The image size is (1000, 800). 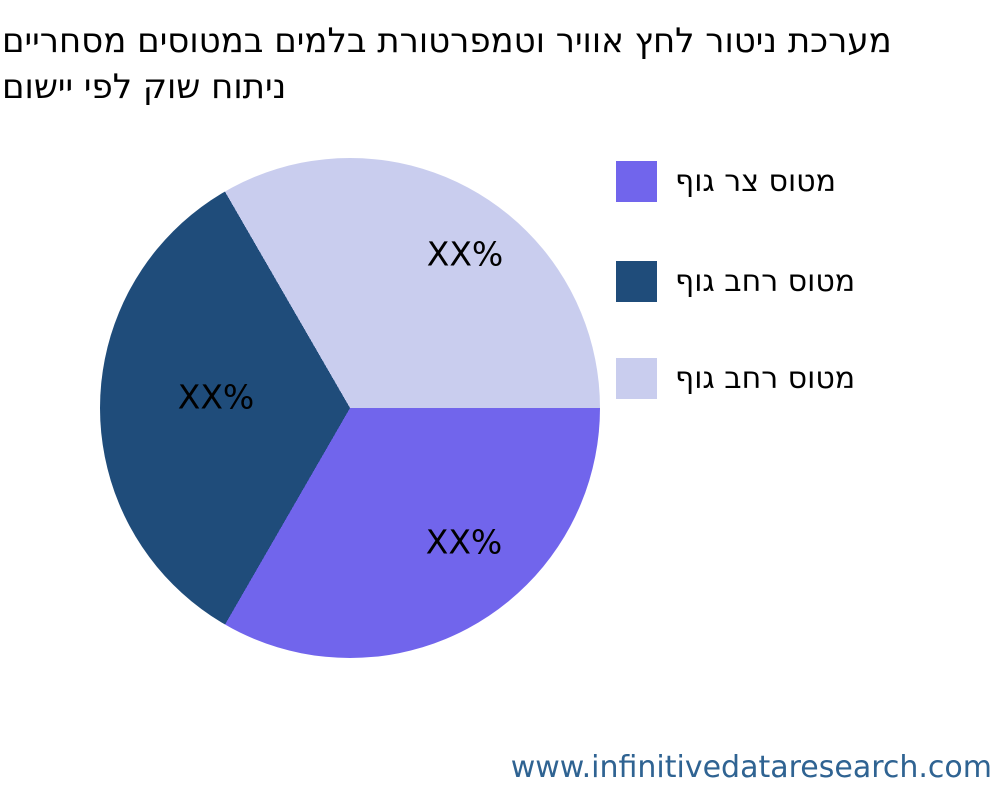 I want to click on chart-title-line-2: ניתוח שוק לפי יישום, so click(x=144, y=87).